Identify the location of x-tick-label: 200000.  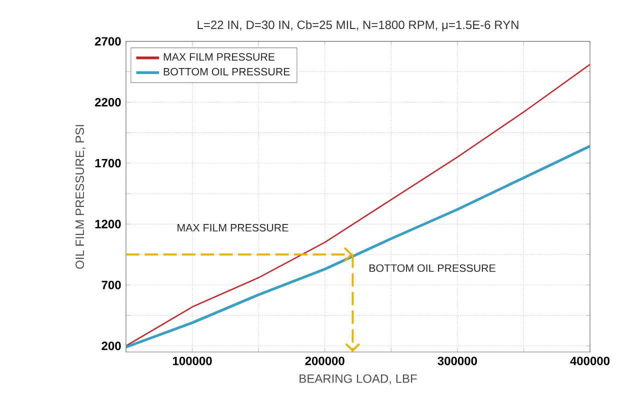
(324, 361).